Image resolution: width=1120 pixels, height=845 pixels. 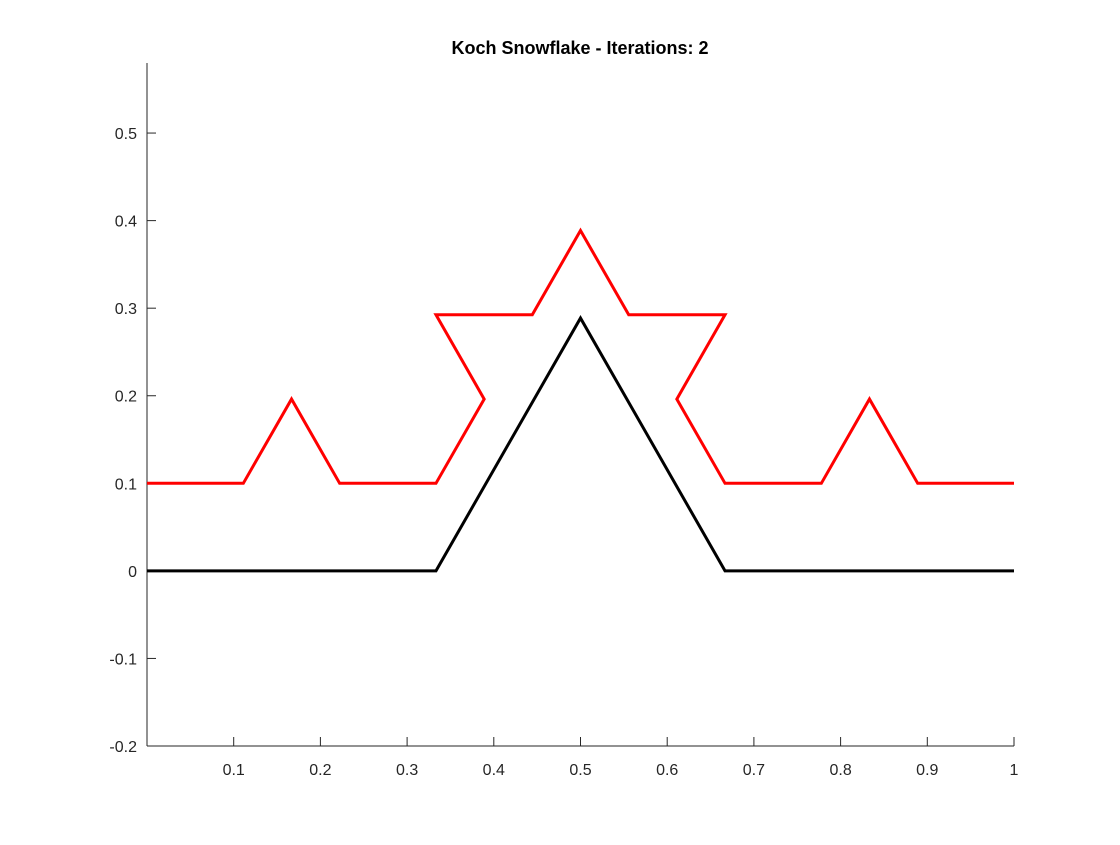 What do you see at coordinates (126, 484) in the screenshot?
I see `y-tick-label: 0.1` at bounding box center [126, 484].